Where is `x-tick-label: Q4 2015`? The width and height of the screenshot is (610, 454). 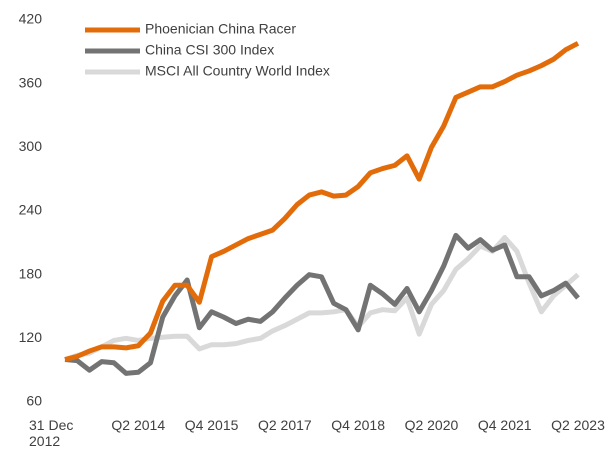 x-tick-label: Q4 2015 is located at coordinates (211, 425).